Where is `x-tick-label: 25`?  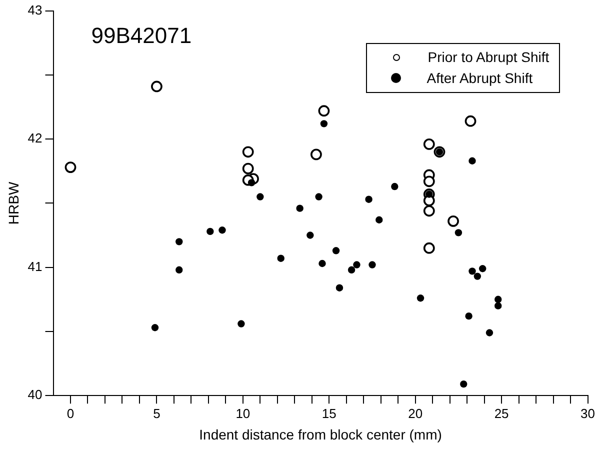
x-tick-label: 25 is located at coordinates (501, 413).